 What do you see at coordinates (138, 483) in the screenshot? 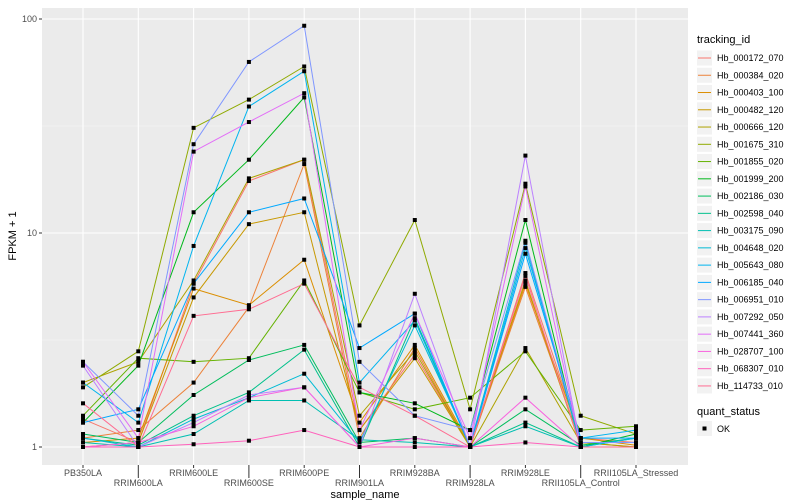
I see `x-tick-label: RRIM600LA` at bounding box center [138, 483].